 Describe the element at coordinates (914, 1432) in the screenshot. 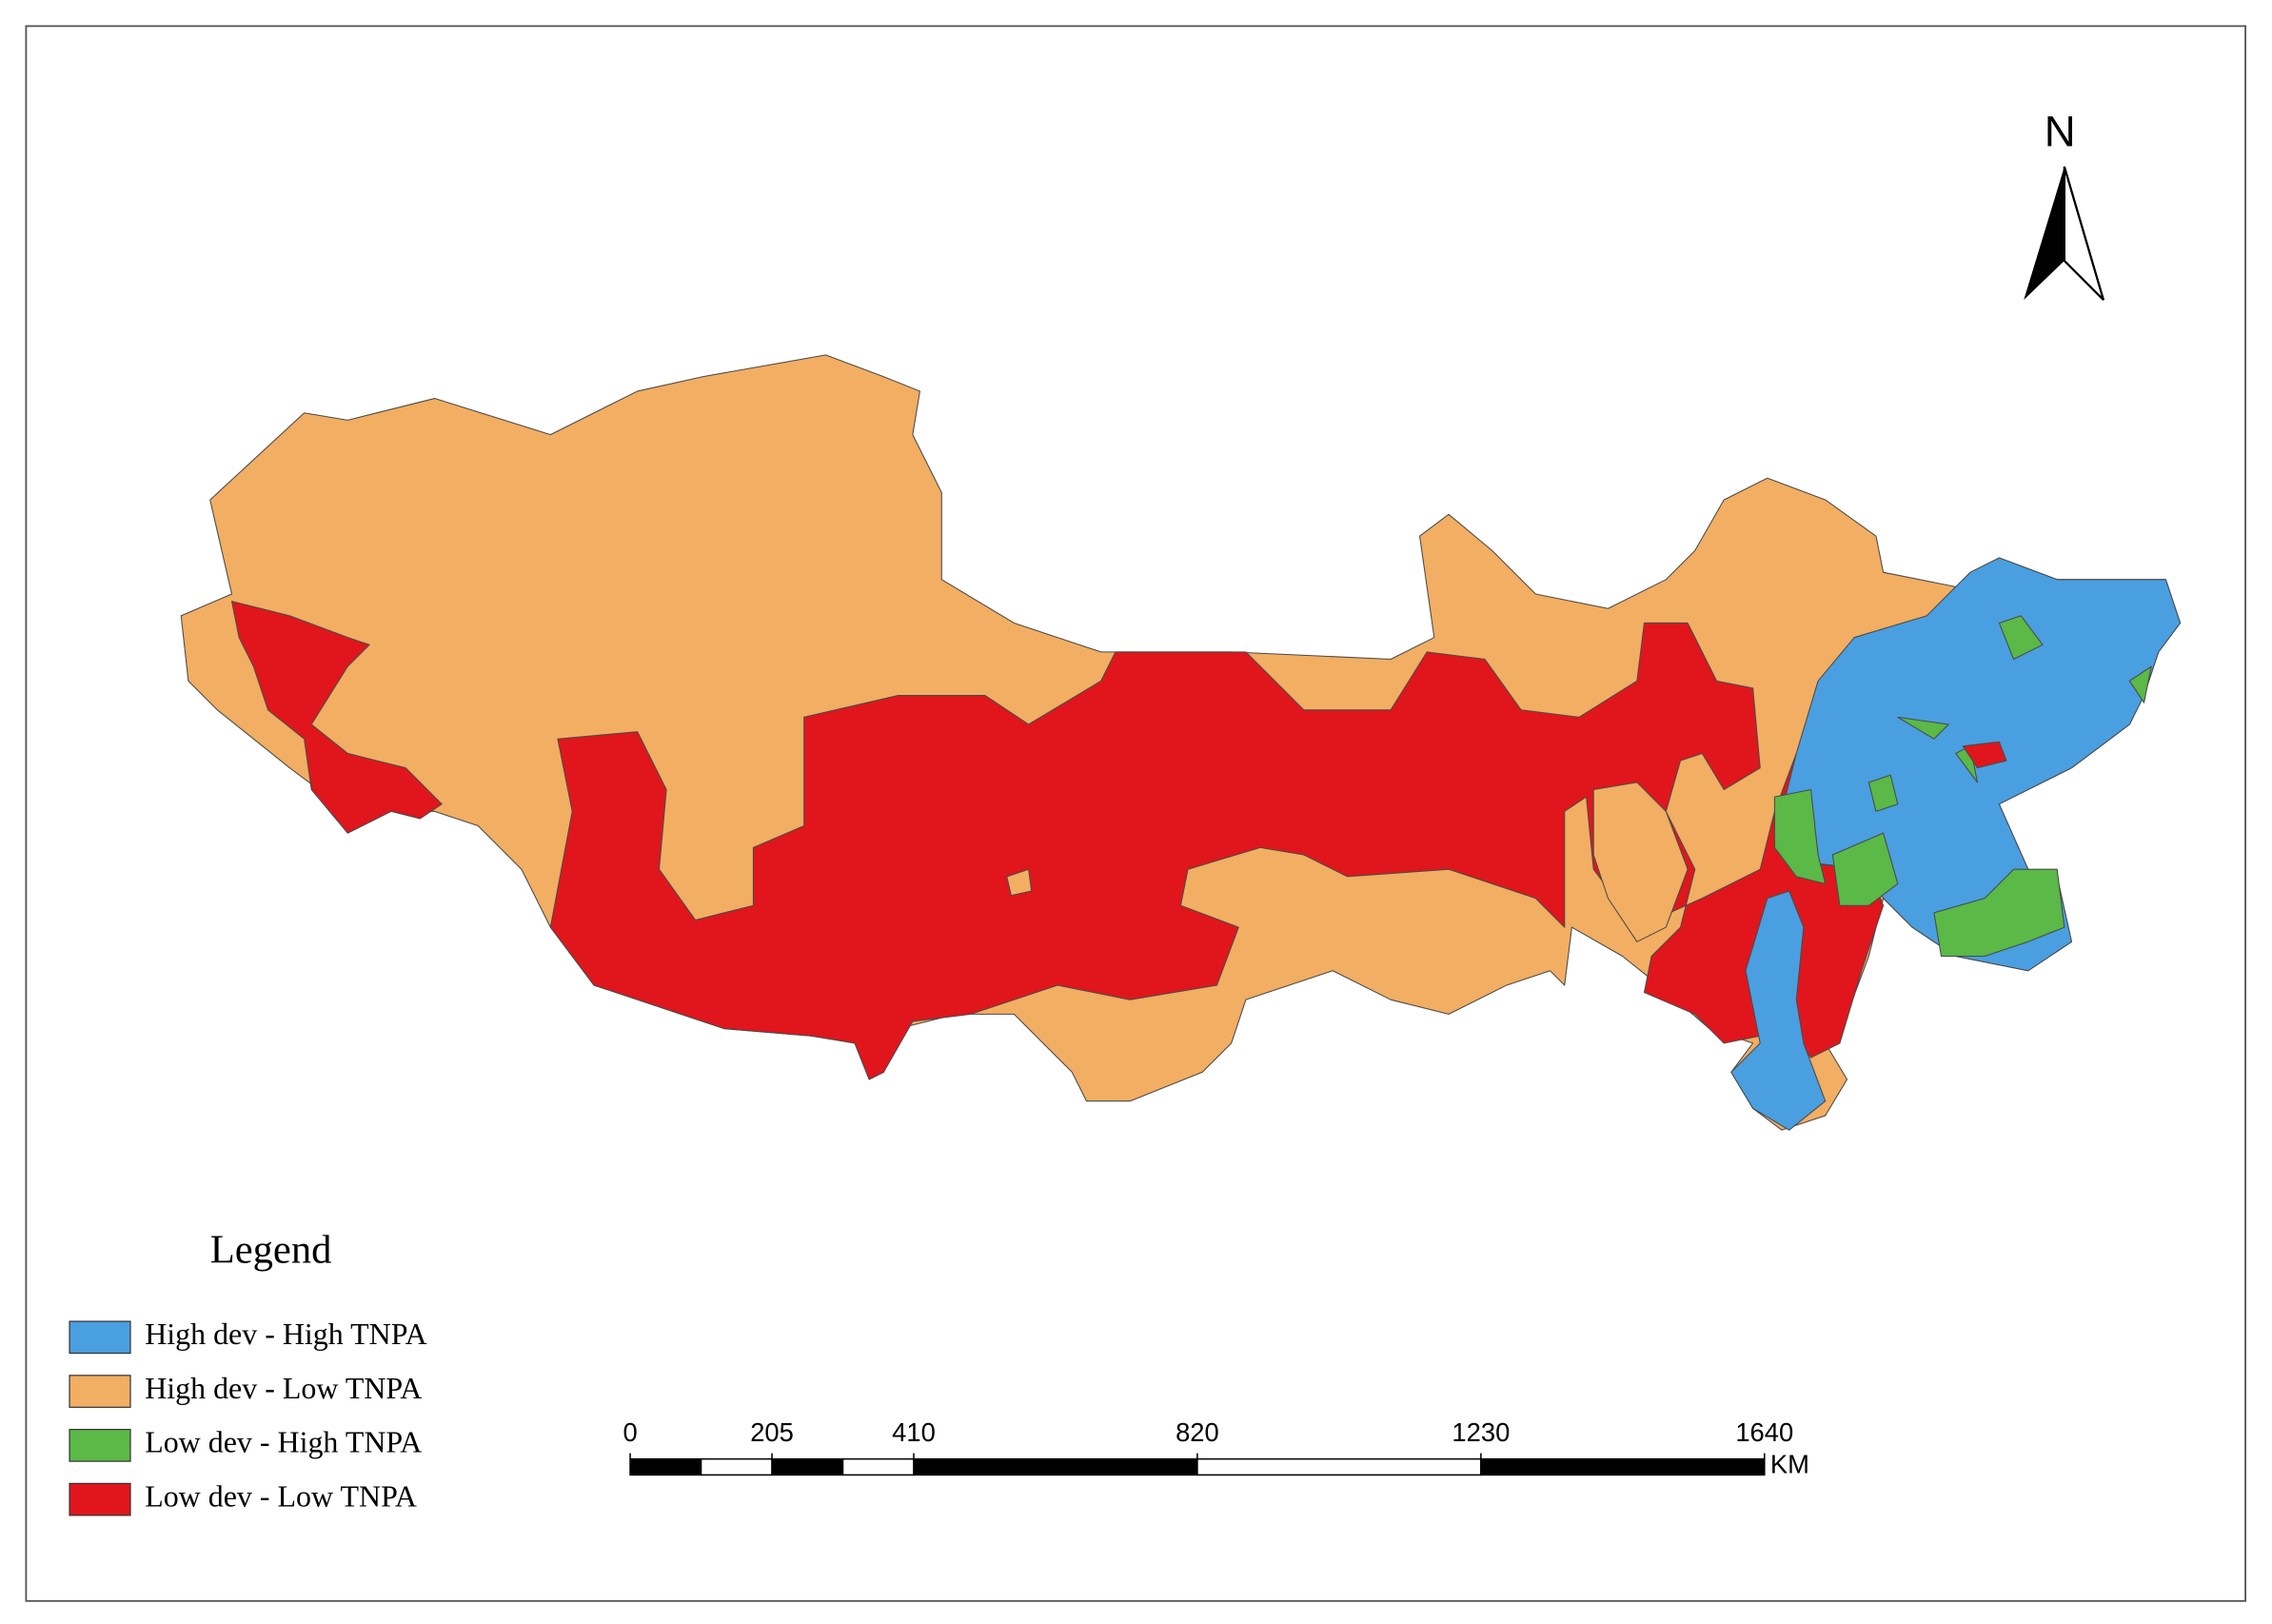

I see `scale-label: 410` at that location.